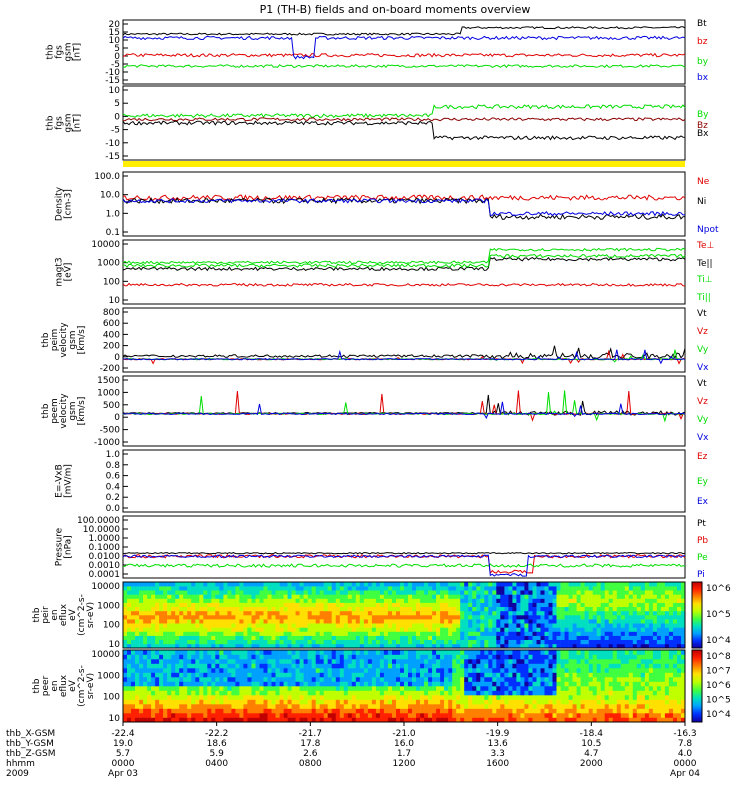 The height and width of the screenshot is (800, 750). I want to click on x-axis-row-label: thb_Y-GSM, so click(30, 744).